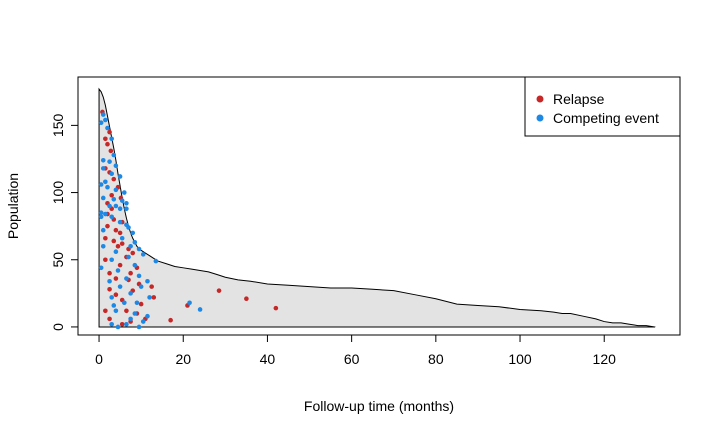  I want to click on y-tick-label: 50, so click(58, 260).